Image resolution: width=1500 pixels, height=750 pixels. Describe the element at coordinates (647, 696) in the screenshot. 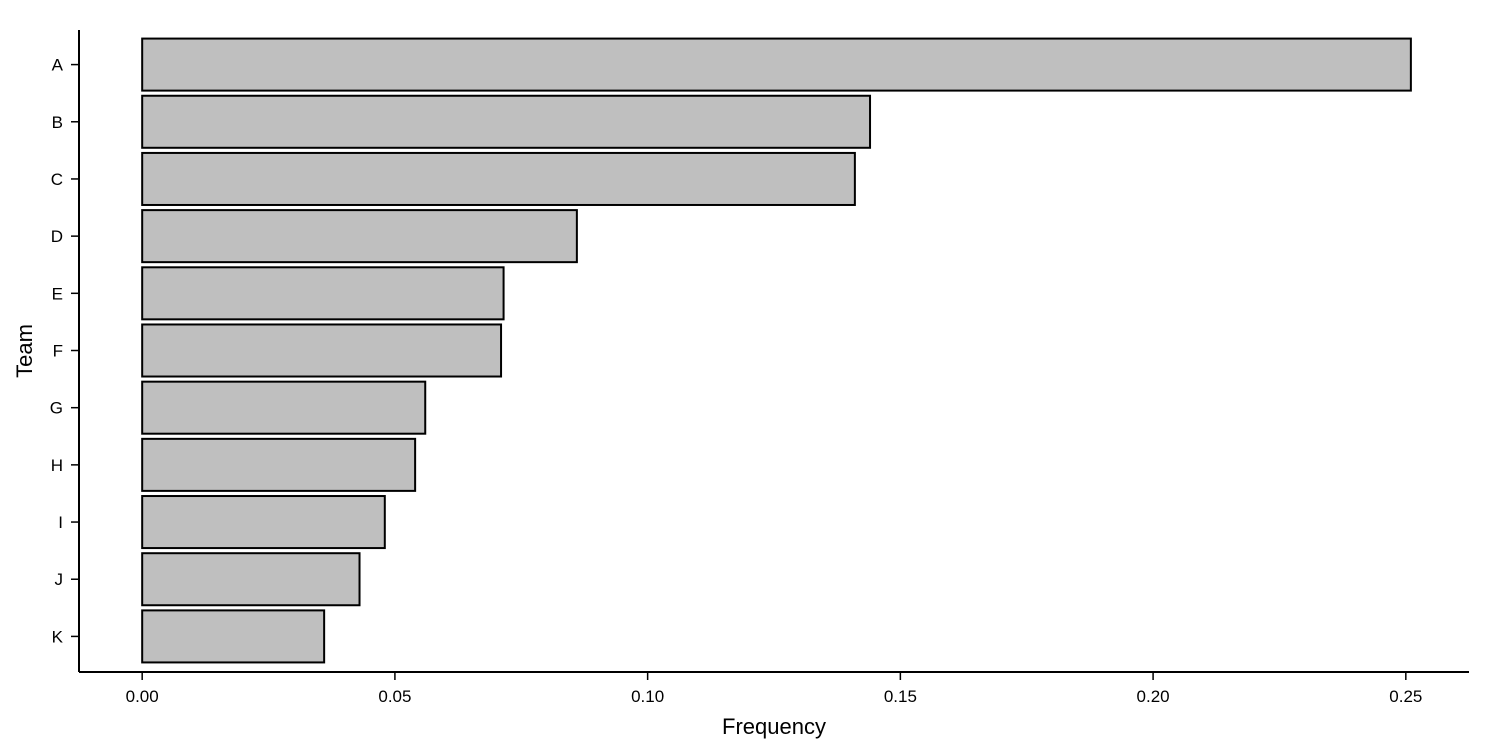

I see `x-tick-label: 0.10` at that location.